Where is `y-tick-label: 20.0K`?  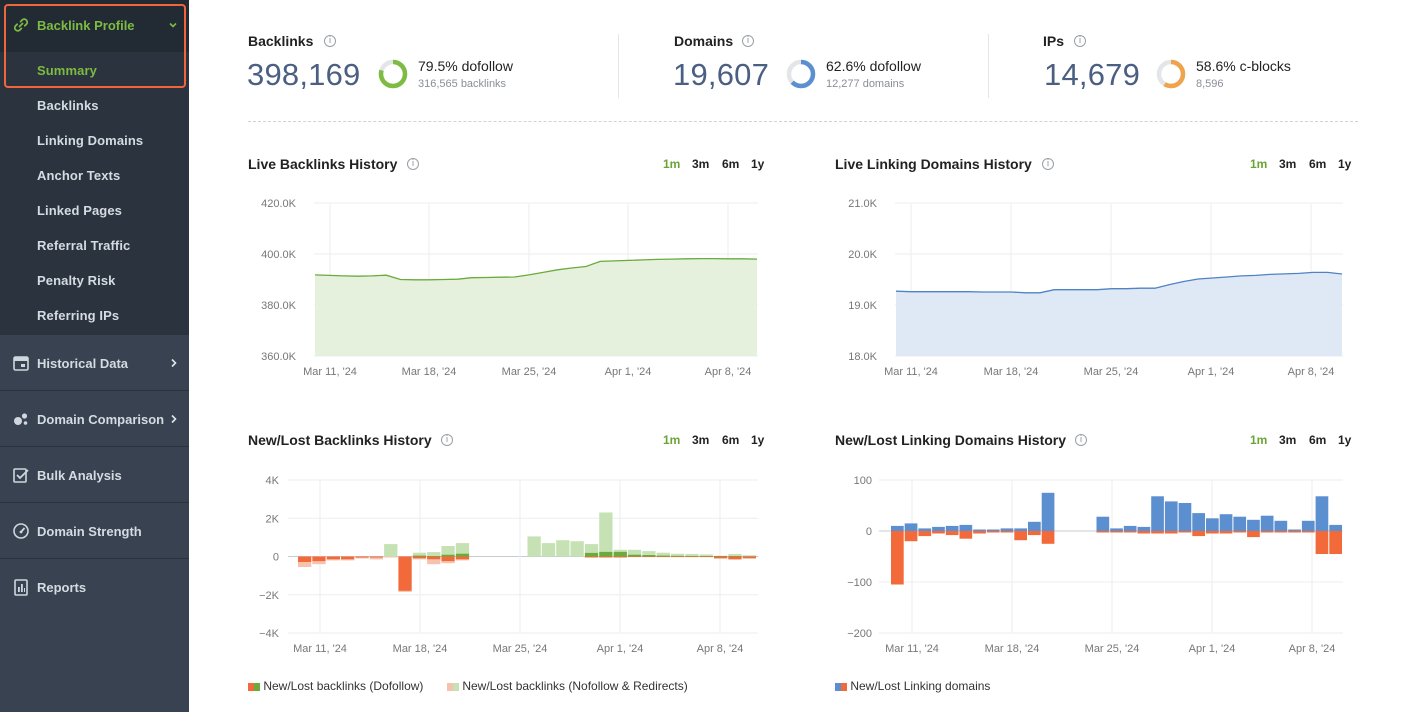 y-tick-label: 20.0K is located at coordinates (862, 255).